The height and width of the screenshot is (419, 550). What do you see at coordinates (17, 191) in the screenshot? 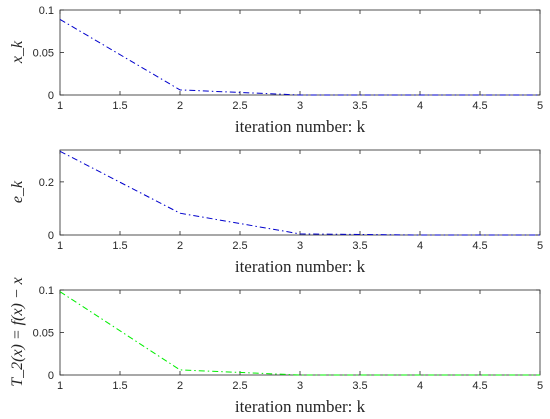
I see `y-axis-label-2: e_k` at bounding box center [17, 191].